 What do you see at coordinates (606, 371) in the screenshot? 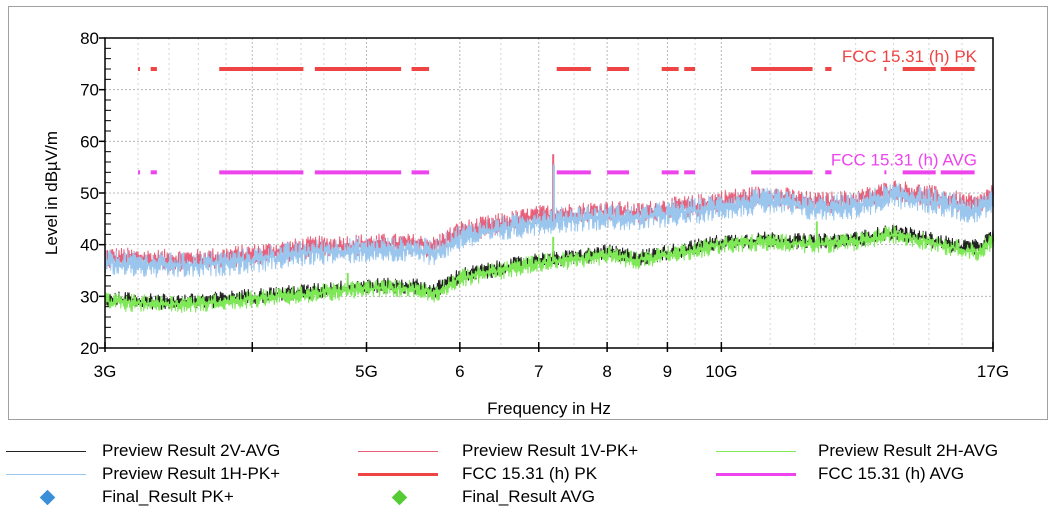
I see `x-tick-label: 8` at bounding box center [606, 371].